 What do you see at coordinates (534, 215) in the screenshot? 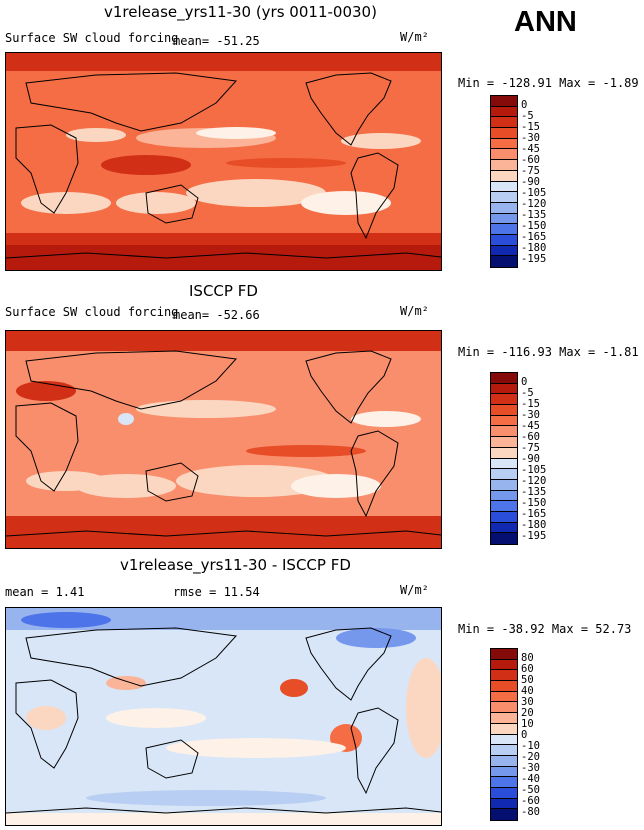
I see `colorbar-1-label: -135` at bounding box center [534, 215].